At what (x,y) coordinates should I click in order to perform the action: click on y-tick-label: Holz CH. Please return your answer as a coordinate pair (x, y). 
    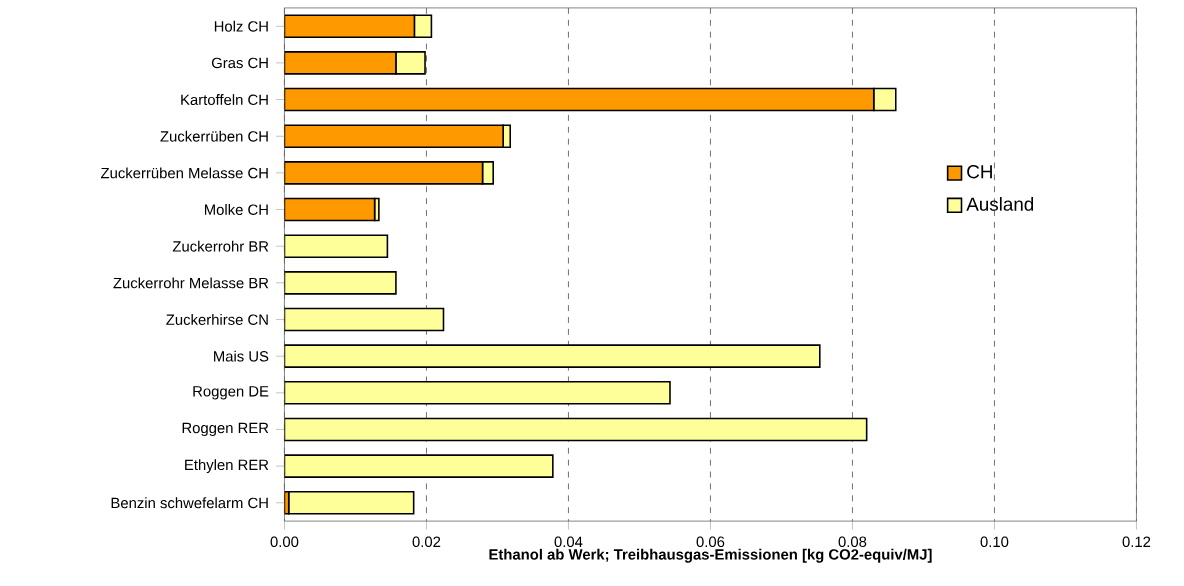
    Looking at the image, I should click on (241, 26).